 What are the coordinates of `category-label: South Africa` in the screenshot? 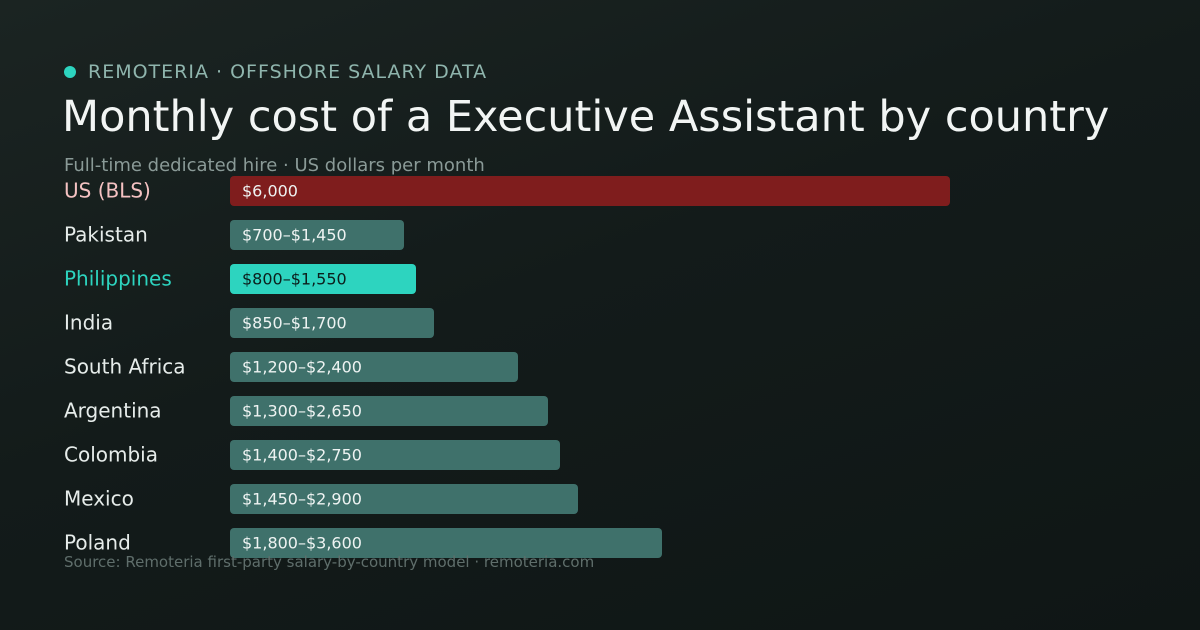 It's located at (125, 367).